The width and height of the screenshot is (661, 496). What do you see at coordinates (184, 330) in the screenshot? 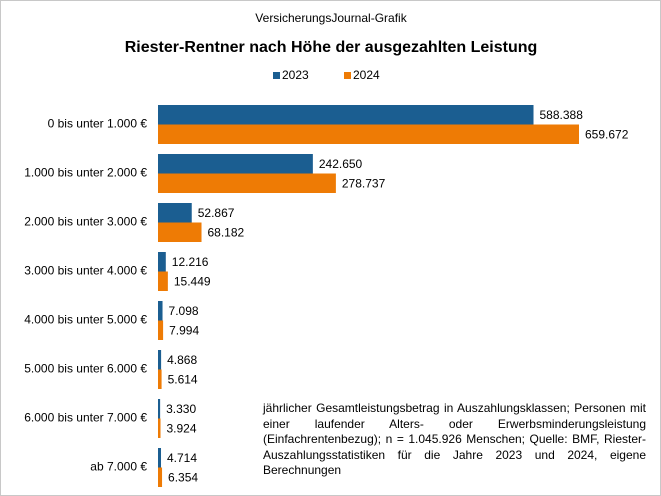
I see `value-label: 7.994` at bounding box center [184, 330].